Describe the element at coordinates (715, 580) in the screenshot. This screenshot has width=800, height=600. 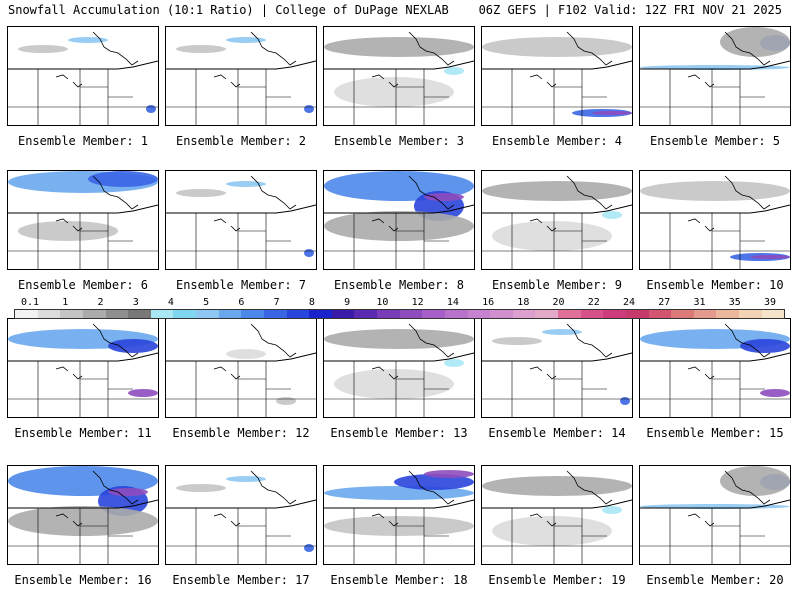
I see `ensemble-member-label: Ensemble Member: 20` at that location.